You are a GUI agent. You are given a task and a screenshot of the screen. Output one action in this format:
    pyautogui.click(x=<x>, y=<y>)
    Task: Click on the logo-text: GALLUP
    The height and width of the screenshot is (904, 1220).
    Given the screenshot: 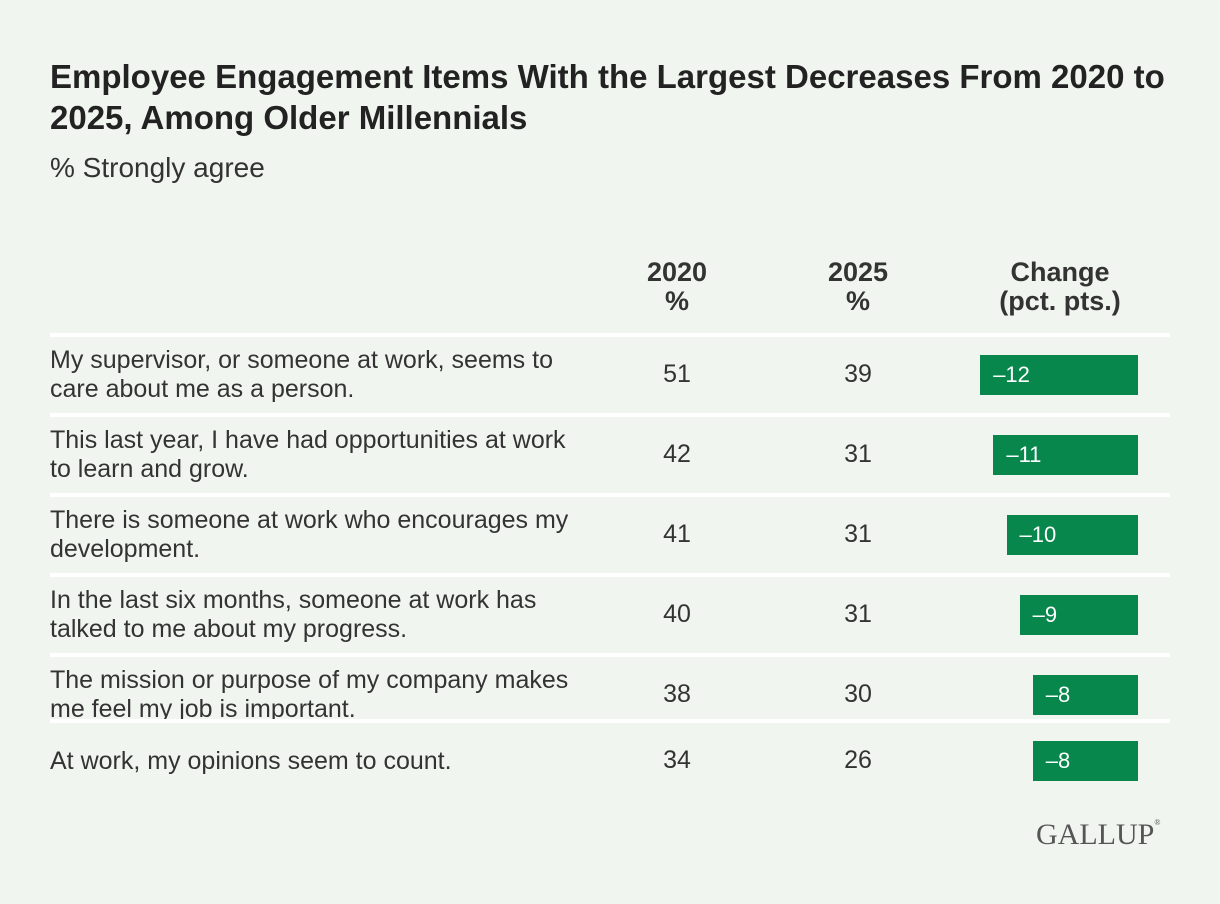 What is the action you would take?
    pyautogui.click(x=1095, y=834)
    